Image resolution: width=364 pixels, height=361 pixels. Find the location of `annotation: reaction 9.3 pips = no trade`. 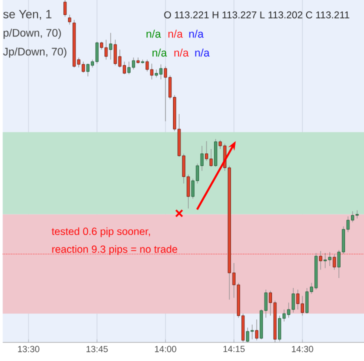

annotation: reaction 9.3 pips = no trade is located at coordinates (115, 250).